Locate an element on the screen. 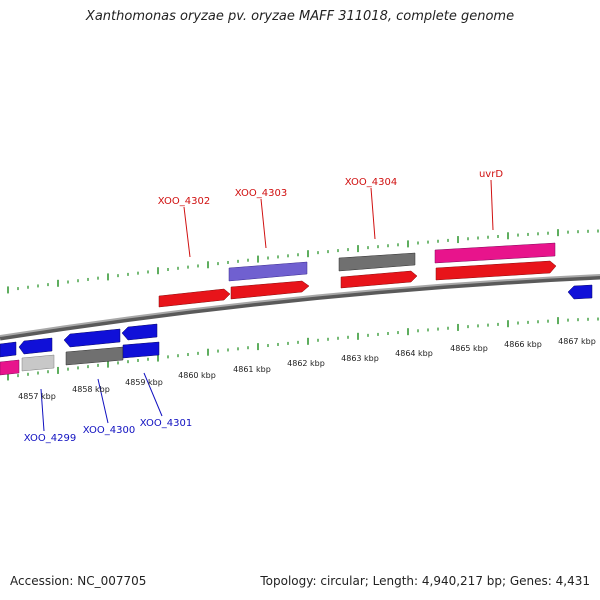  label-xoo-4299: XOO_4299 is located at coordinates (50, 438).